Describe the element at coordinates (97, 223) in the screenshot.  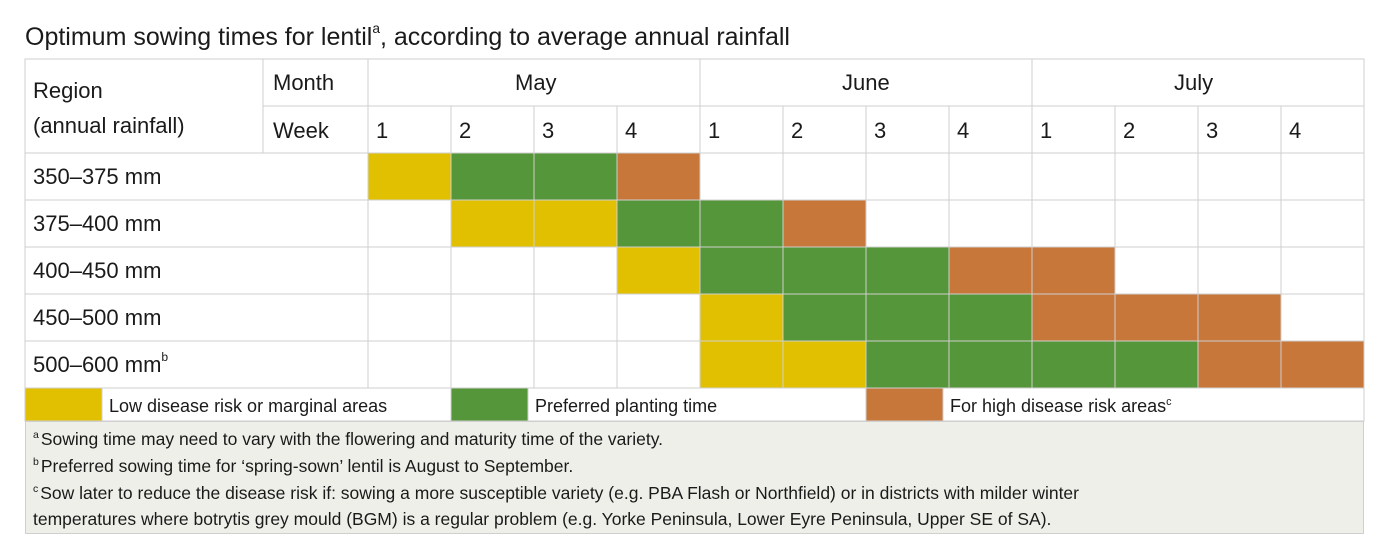
I see `rainfall-label: 375–400 mm` at that location.